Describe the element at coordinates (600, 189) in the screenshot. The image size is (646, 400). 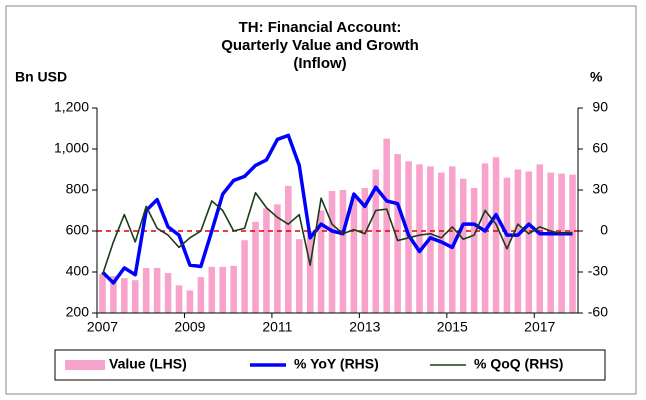
I see `y2-tick-label: 30` at that location.